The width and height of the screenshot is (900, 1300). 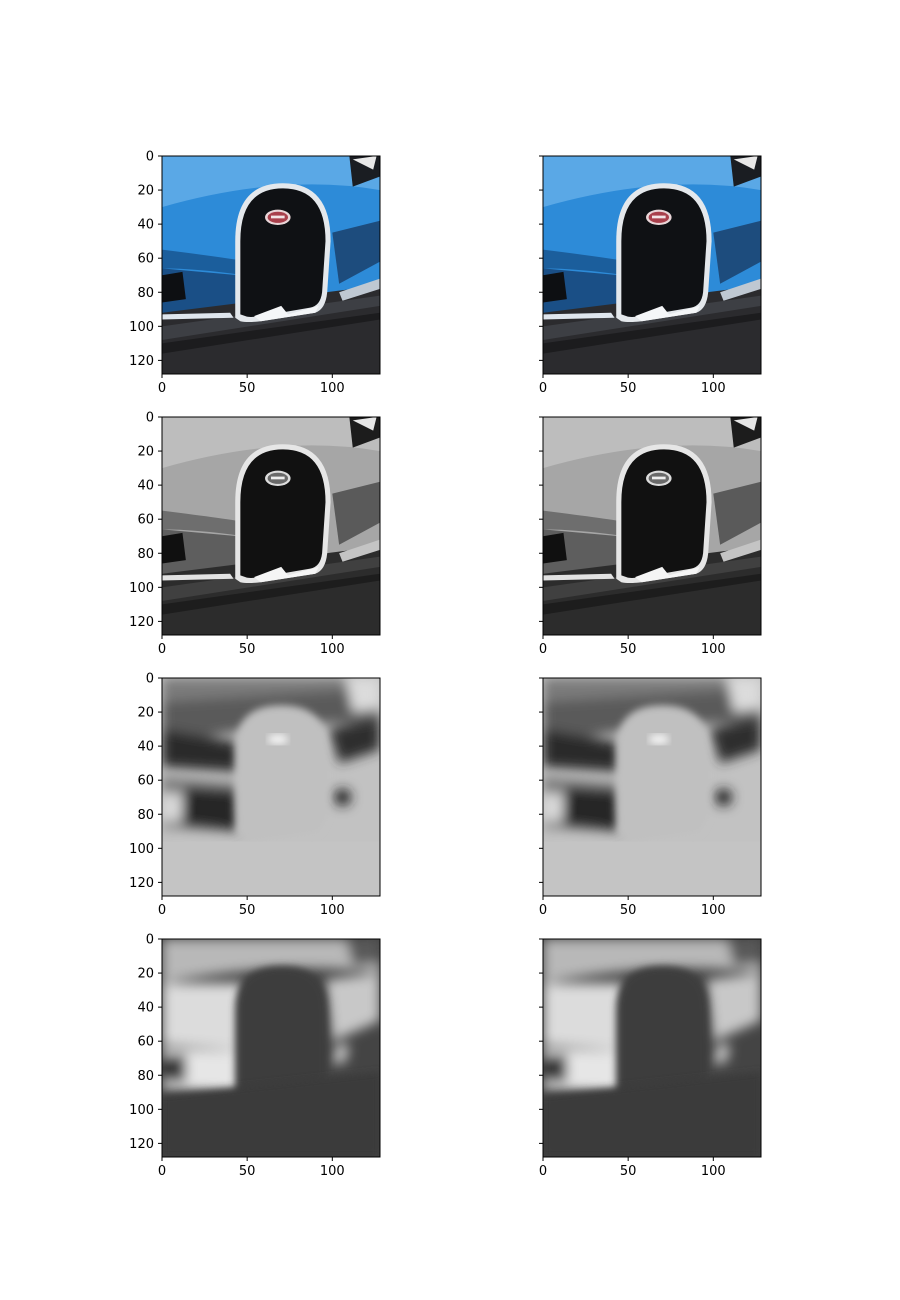 I want to click on image-panel-r3-c2: 0 50 100, so click(x=650, y=797).